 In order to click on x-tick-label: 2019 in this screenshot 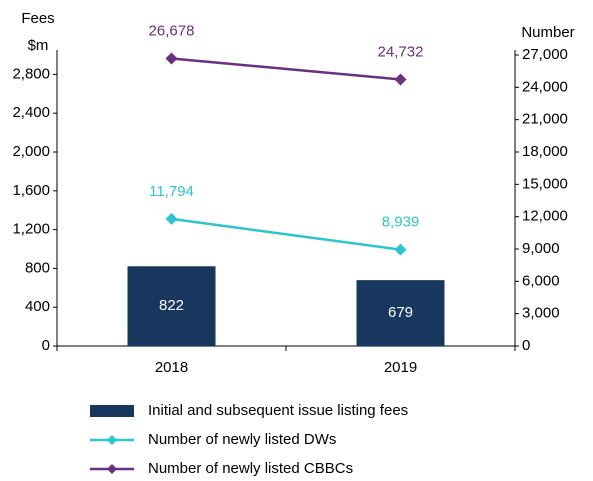, I will do `click(400, 367)`.